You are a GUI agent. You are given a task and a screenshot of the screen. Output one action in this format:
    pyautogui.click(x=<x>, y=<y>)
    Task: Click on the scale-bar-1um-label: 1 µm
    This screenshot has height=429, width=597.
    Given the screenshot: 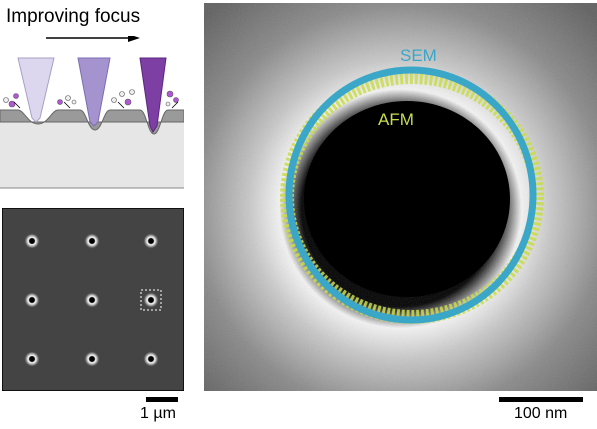 What is the action you would take?
    pyautogui.click(x=158, y=413)
    